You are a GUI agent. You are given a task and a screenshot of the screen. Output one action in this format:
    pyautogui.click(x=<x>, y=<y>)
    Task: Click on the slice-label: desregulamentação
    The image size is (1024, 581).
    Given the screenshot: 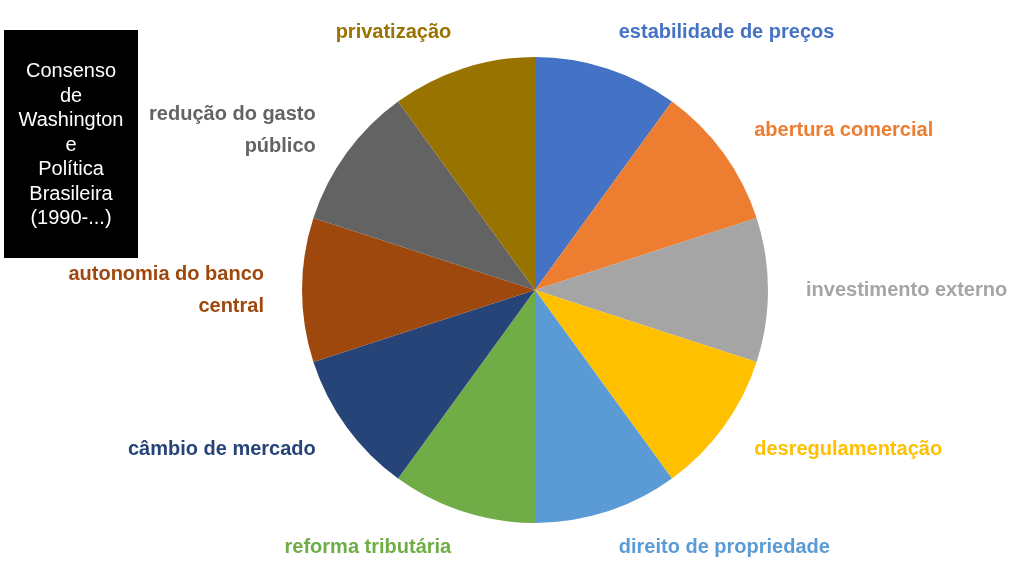 What is the action you would take?
    pyautogui.click(x=848, y=447)
    